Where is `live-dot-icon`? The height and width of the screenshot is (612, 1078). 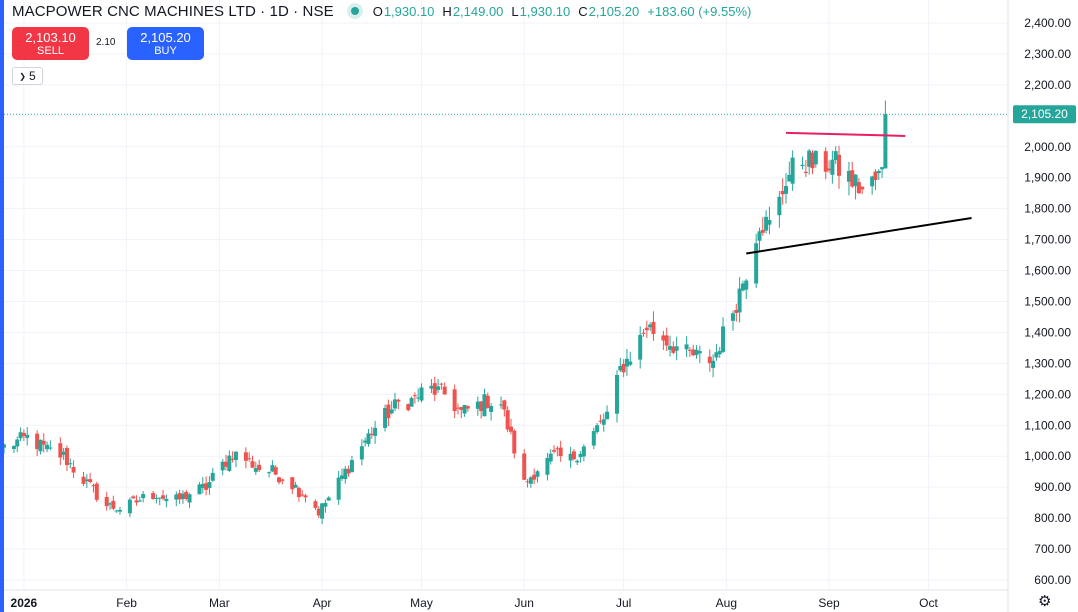 live-dot-icon is located at coordinates (354, 11).